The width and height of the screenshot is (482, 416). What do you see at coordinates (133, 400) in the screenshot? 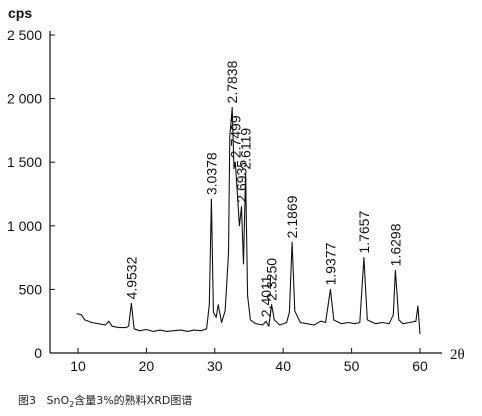
I see `caption-text: 含量3%的熟料XRD图谱` at bounding box center [133, 400].